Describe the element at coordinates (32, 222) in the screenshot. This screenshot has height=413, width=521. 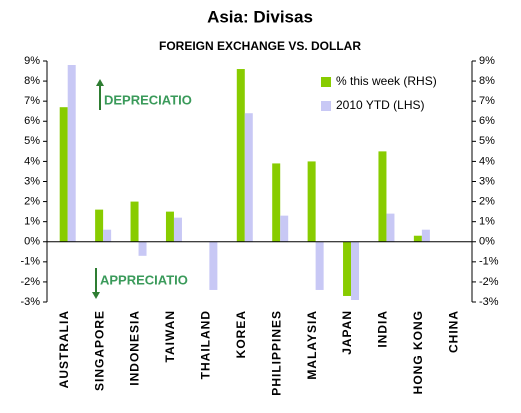
I see `y-tick-label: 1%` at that location.